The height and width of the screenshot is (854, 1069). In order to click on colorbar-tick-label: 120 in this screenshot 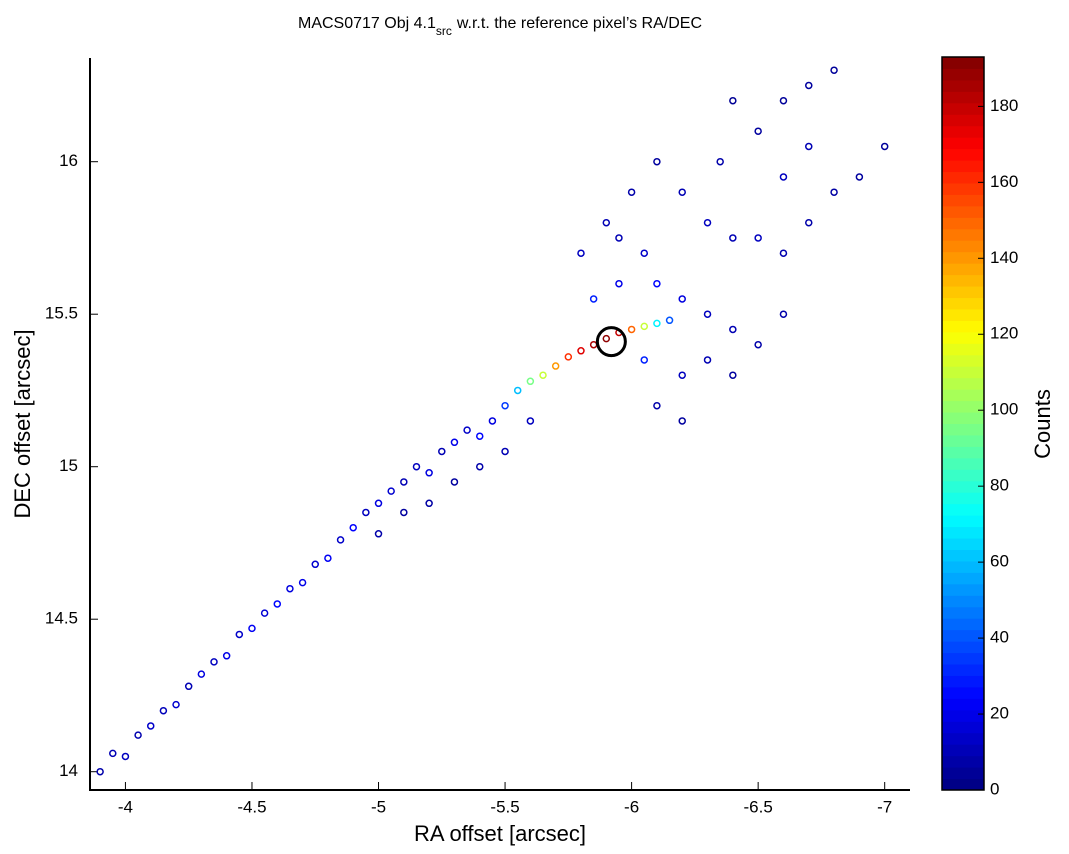, I will do `click(1004, 333)`.